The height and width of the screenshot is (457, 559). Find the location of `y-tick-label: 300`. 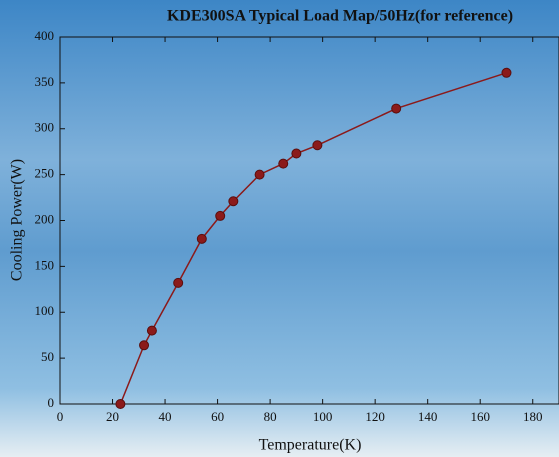

y-tick-label: 300 is located at coordinates (45, 127).